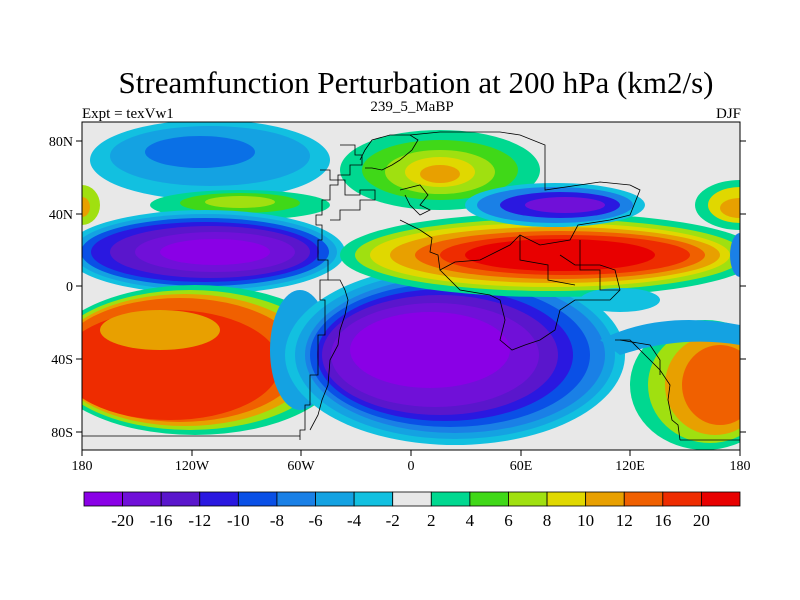 The width and height of the screenshot is (800, 600). What do you see at coordinates (520, 201) in the screenshot?
I see `coast-europe-asia` at bounding box center [520, 201].